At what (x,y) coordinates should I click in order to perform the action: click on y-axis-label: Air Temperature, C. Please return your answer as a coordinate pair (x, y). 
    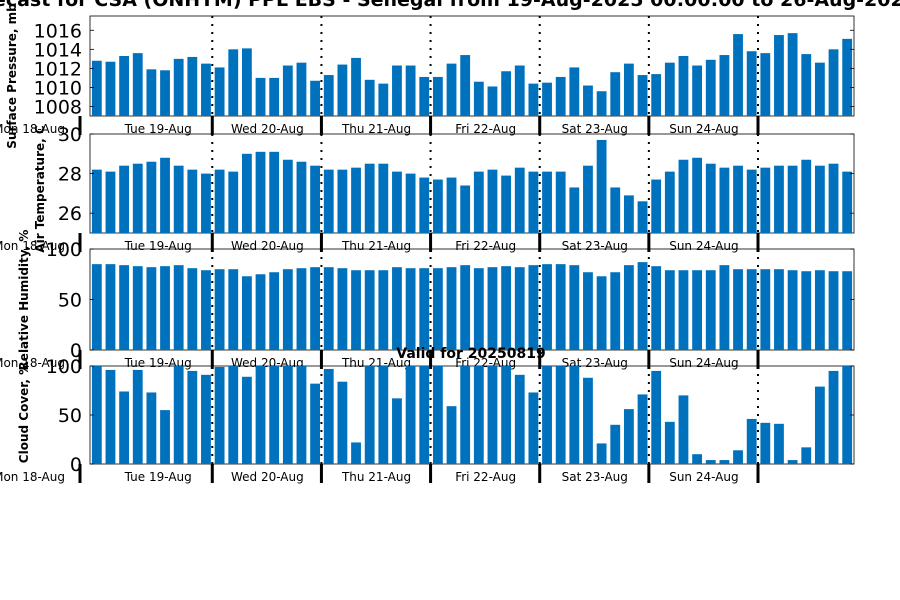
    Looking at the image, I should click on (40, 189).